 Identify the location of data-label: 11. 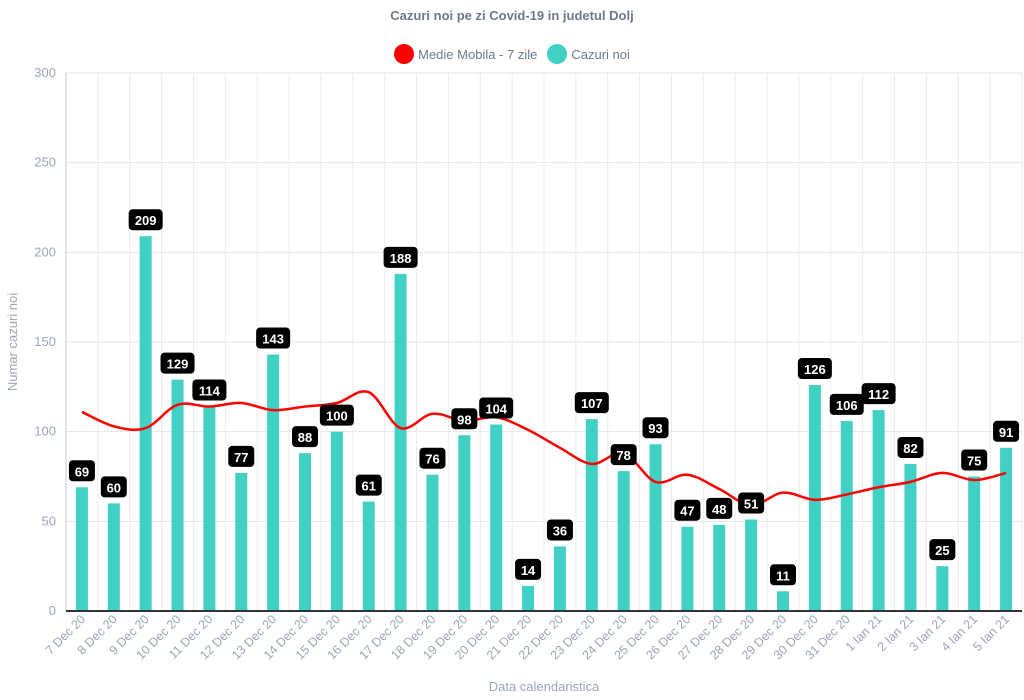
(783, 575).